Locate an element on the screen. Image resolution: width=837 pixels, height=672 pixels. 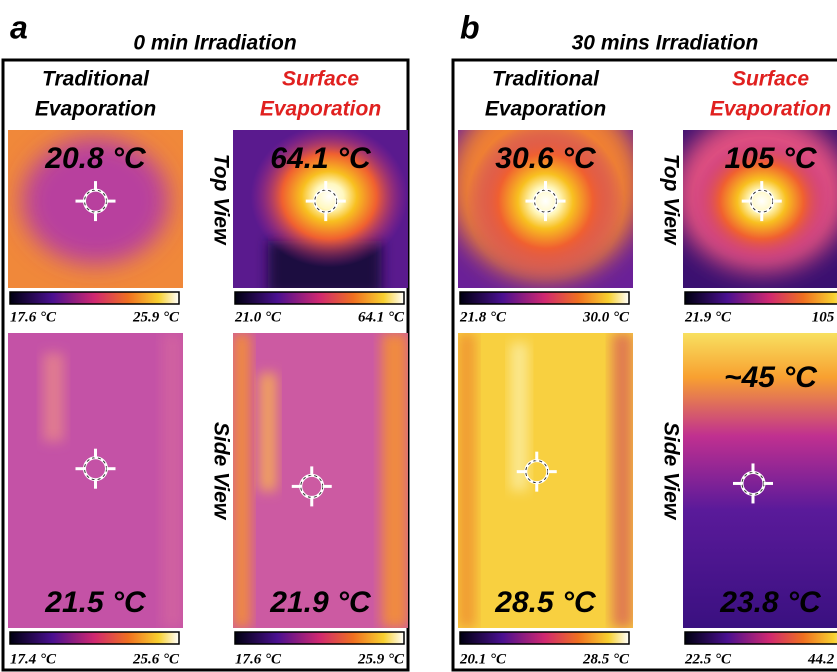
colorbar-min: 17.4 °C is located at coordinates (33, 659).